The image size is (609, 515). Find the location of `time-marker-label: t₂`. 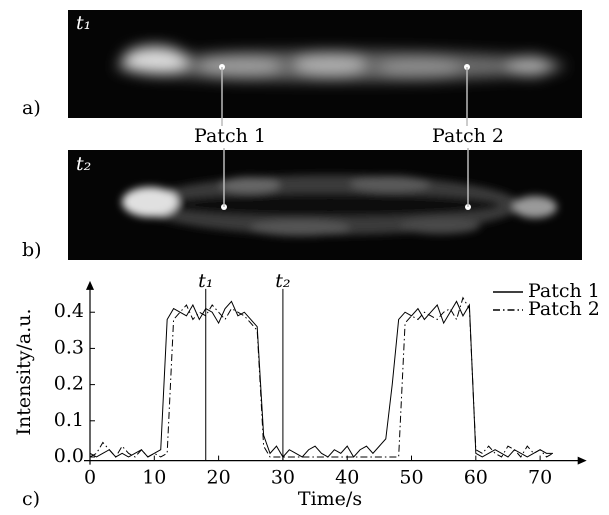

time-marker-label: t₂ is located at coordinates (282, 281).